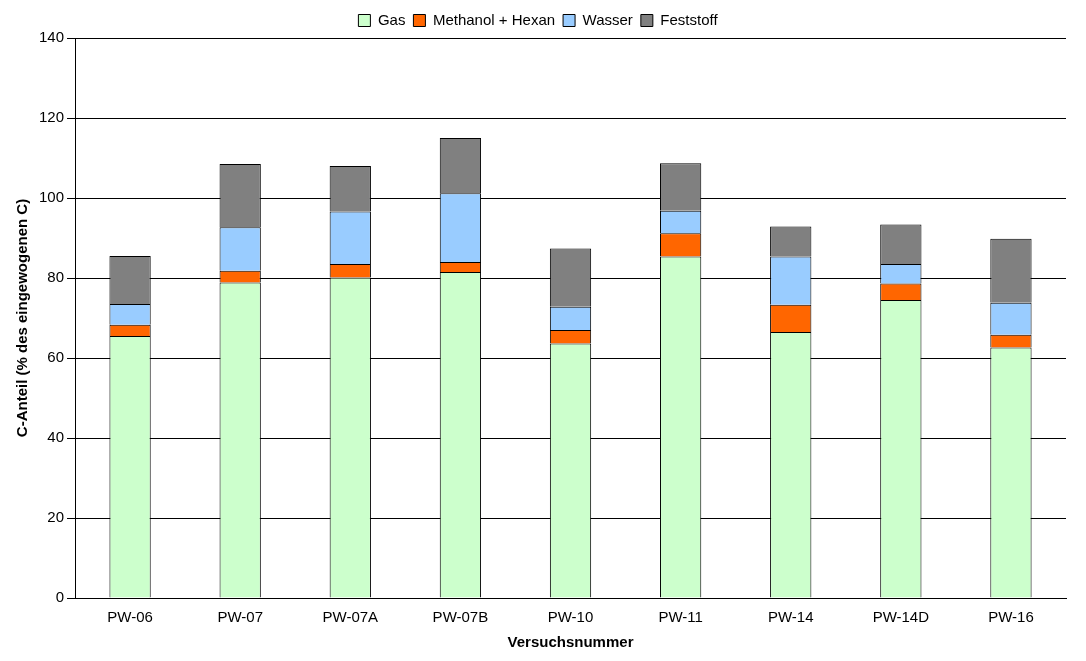 This screenshot has width=1086, height=661. What do you see at coordinates (130, 617) in the screenshot?
I see `x-tick-label: PW-06` at bounding box center [130, 617].